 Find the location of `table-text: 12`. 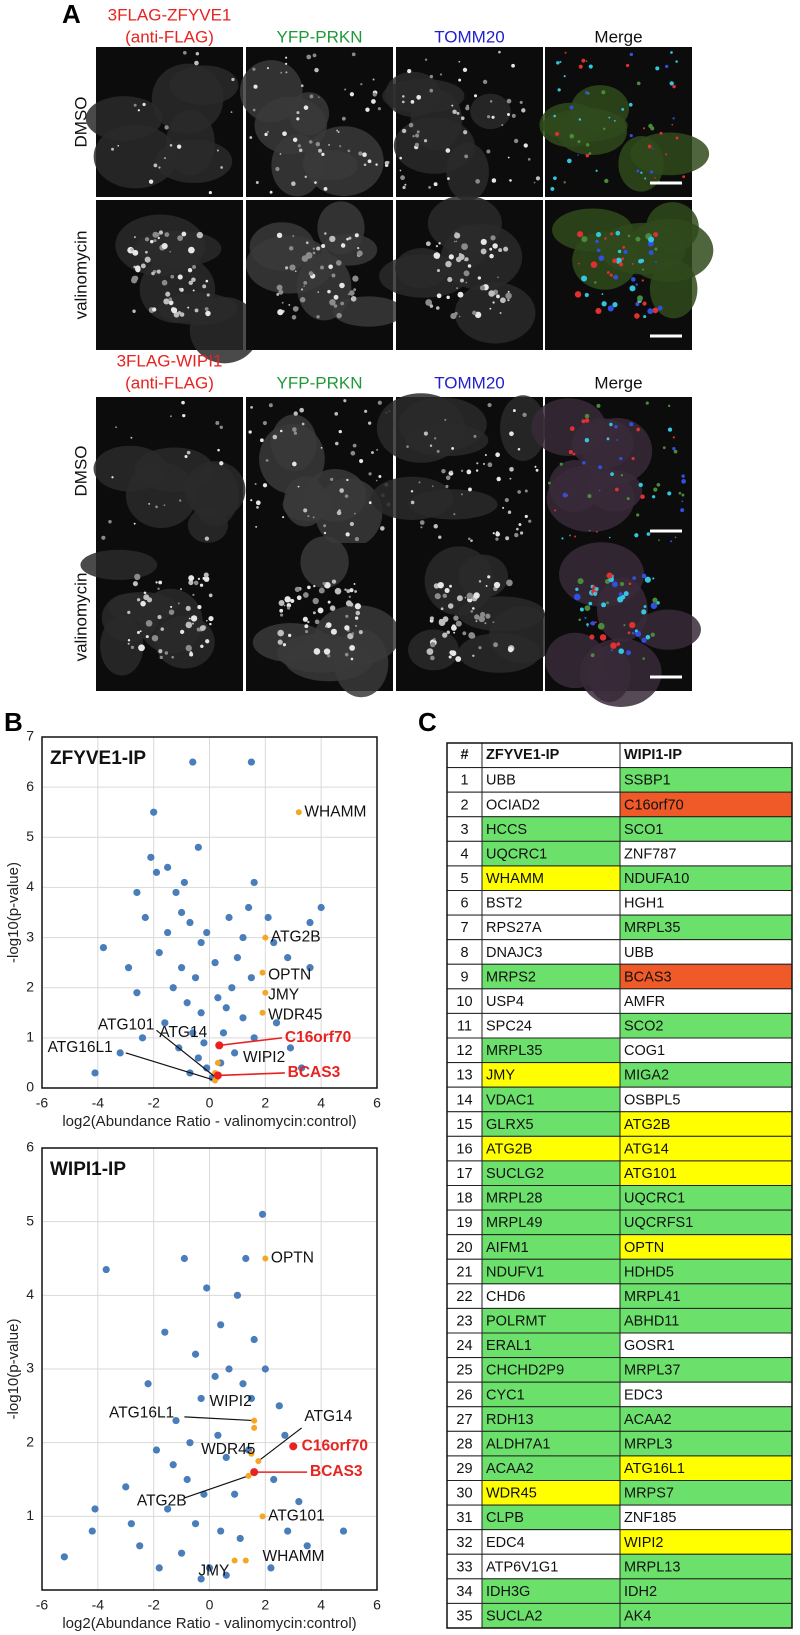

table-text: 12 is located at coordinates (464, 1051).